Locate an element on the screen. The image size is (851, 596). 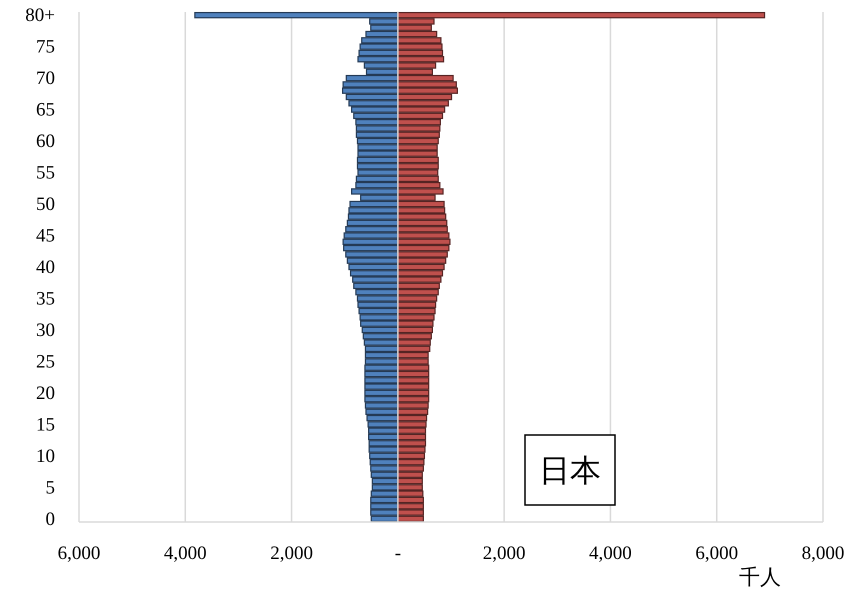
y-tick-label: 10 is located at coordinates (45, 456).